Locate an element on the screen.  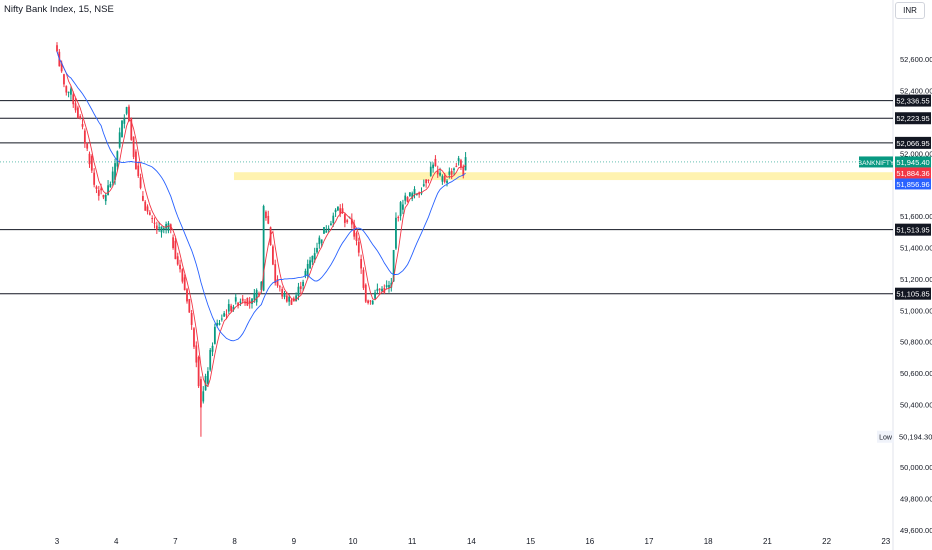
date-tick-label: 21 is located at coordinates (767, 541).